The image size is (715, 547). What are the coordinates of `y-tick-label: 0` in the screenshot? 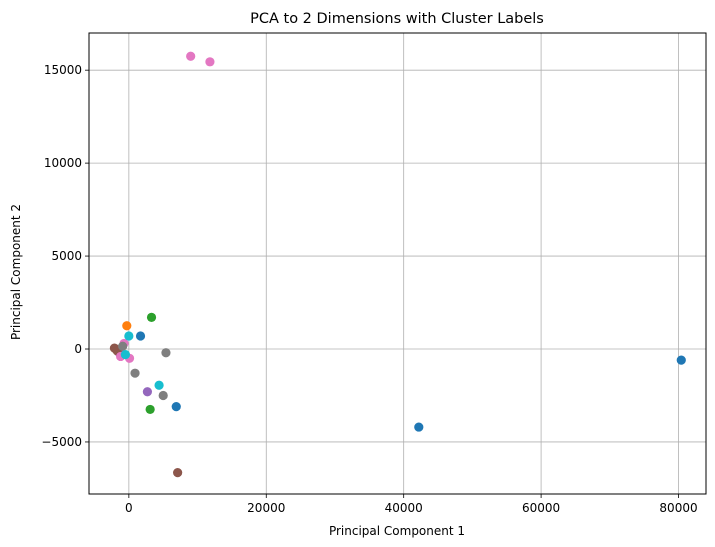 It's located at (78, 349).